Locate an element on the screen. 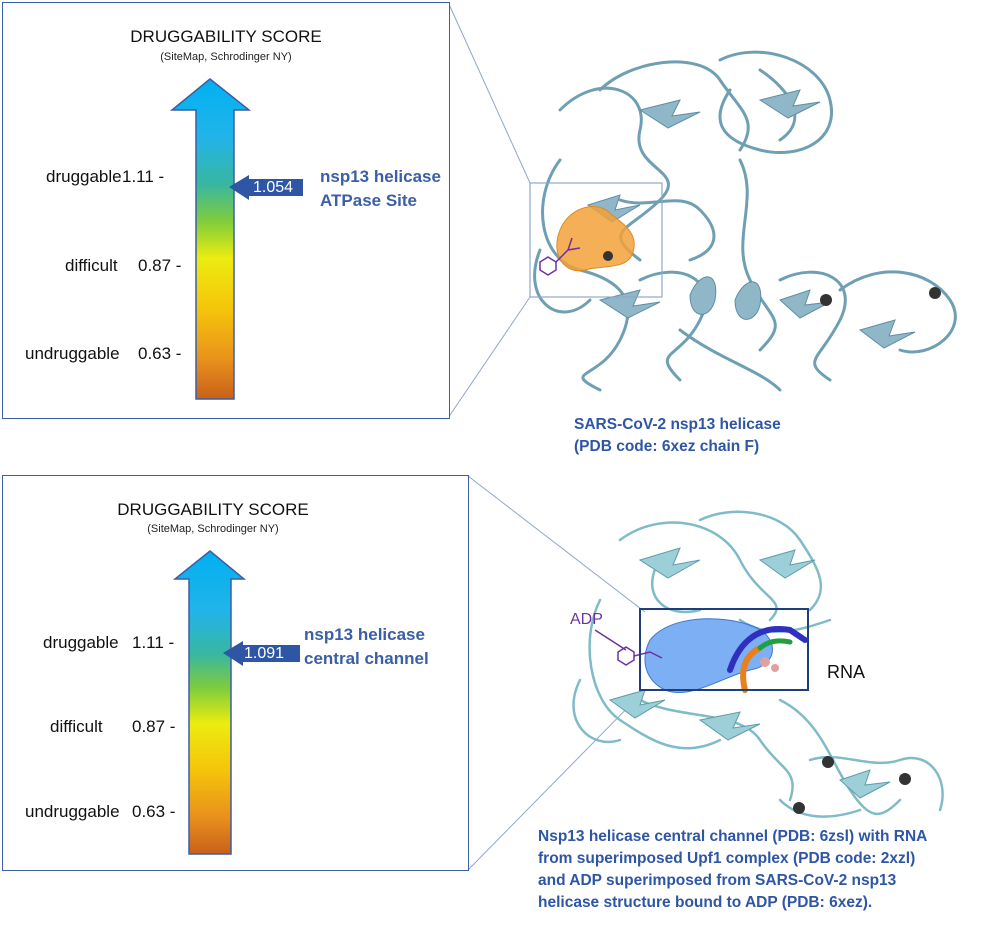 This screenshot has height=930, width=983. score-value: 1.091 is located at coordinates (264, 653).